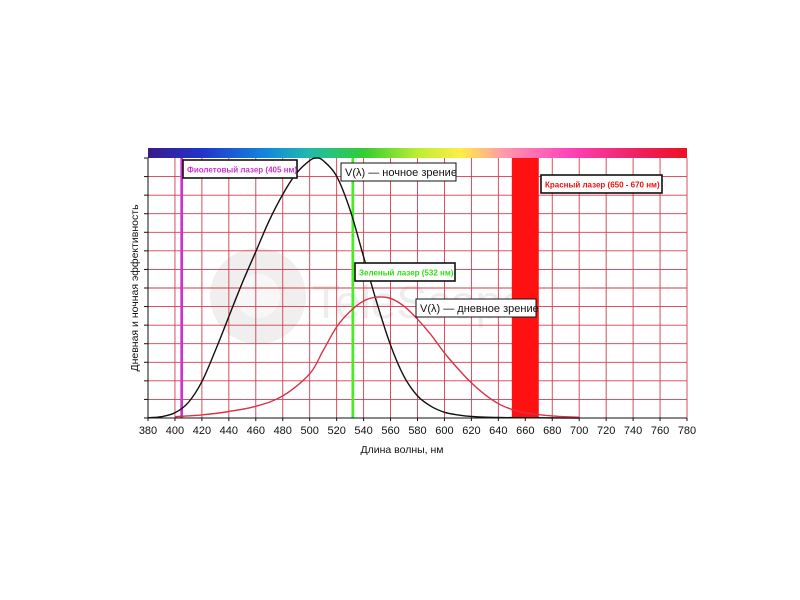 The height and width of the screenshot is (600, 800). Describe the element at coordinates (471, 431) in the screenshot. I see `x-tick-label: 620` at that location.